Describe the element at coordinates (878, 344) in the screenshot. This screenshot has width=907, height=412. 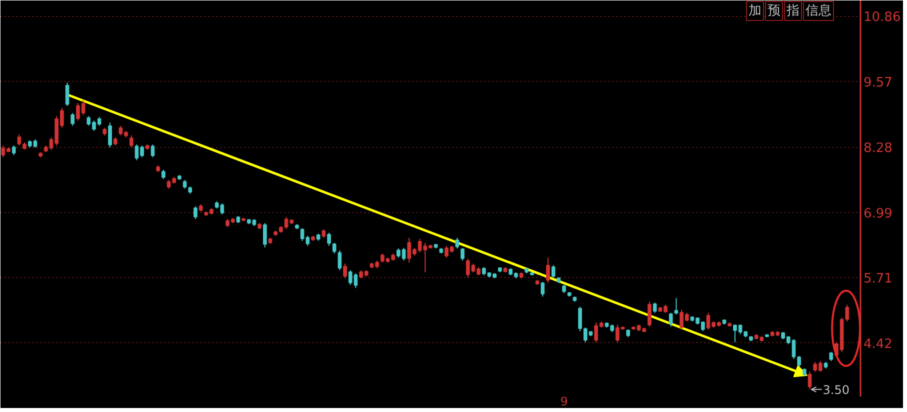
I see `y-tick-label: 4.42` at that location.